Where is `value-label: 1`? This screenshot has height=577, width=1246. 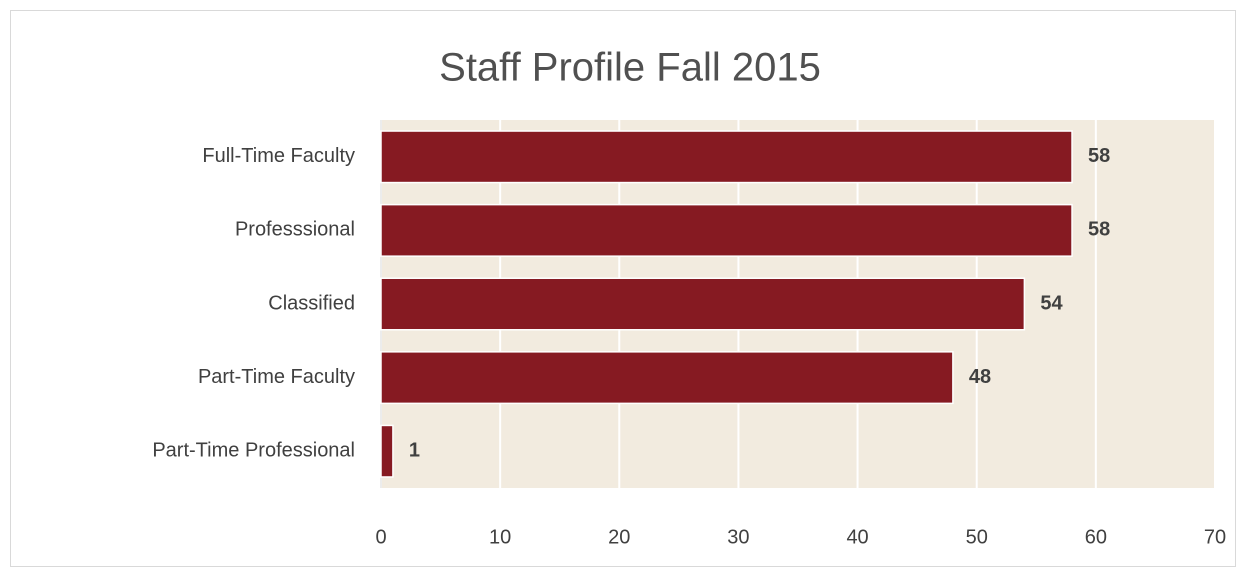 value-label: 1 is located at coordinates (414, 450).